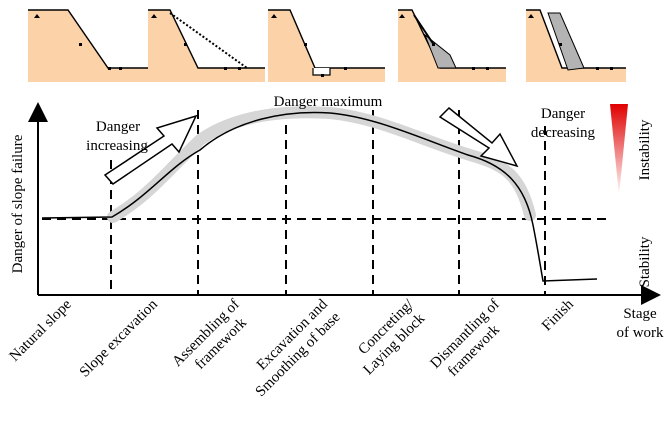 This screenshot has width=666, height=426. What do you see at coordinates (576, 45) in the screenshot?
I see `finished-wall-thumbnail` at bounding box center [576, 45].